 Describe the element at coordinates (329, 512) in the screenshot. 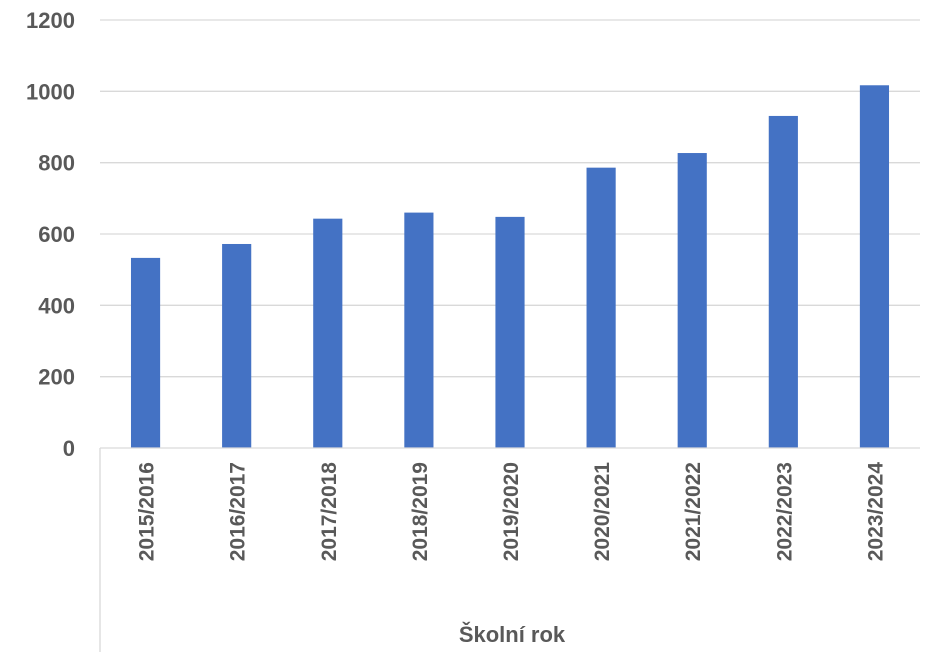

I see `x-category-label: 2017/2018` at that location.